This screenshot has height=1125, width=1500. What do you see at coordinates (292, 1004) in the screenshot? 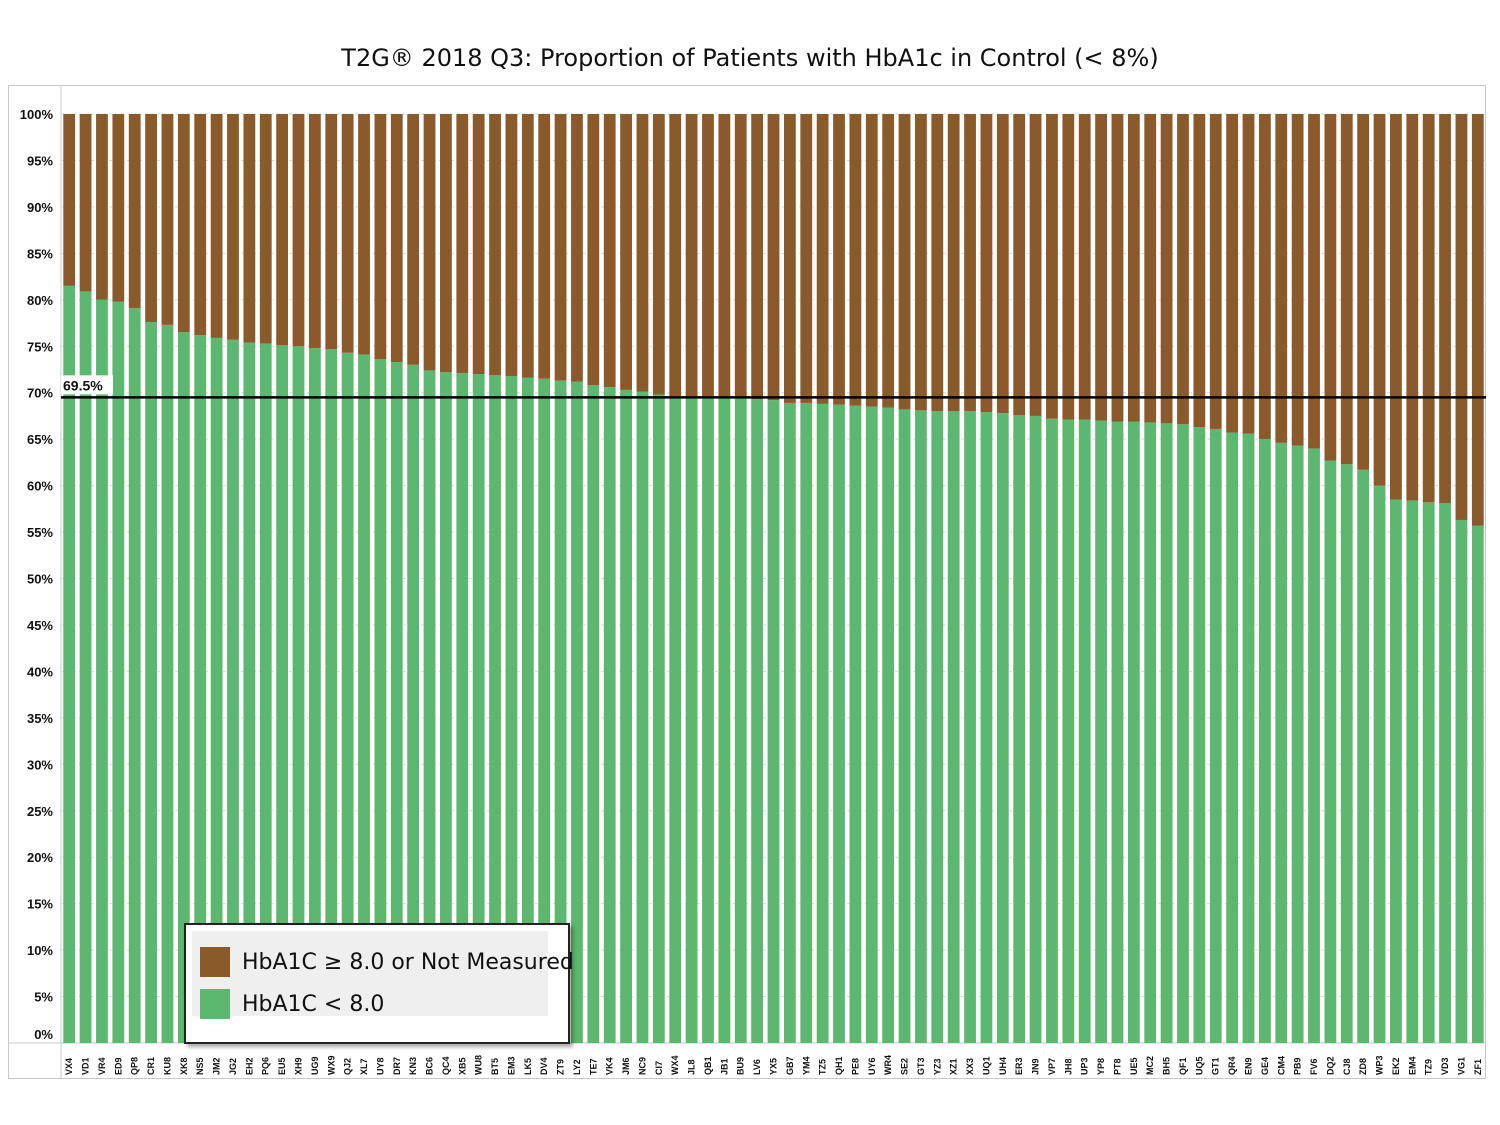
I see `legend-item-controlled: HbA1C < 8.0` at bounding box center [292, 1004].